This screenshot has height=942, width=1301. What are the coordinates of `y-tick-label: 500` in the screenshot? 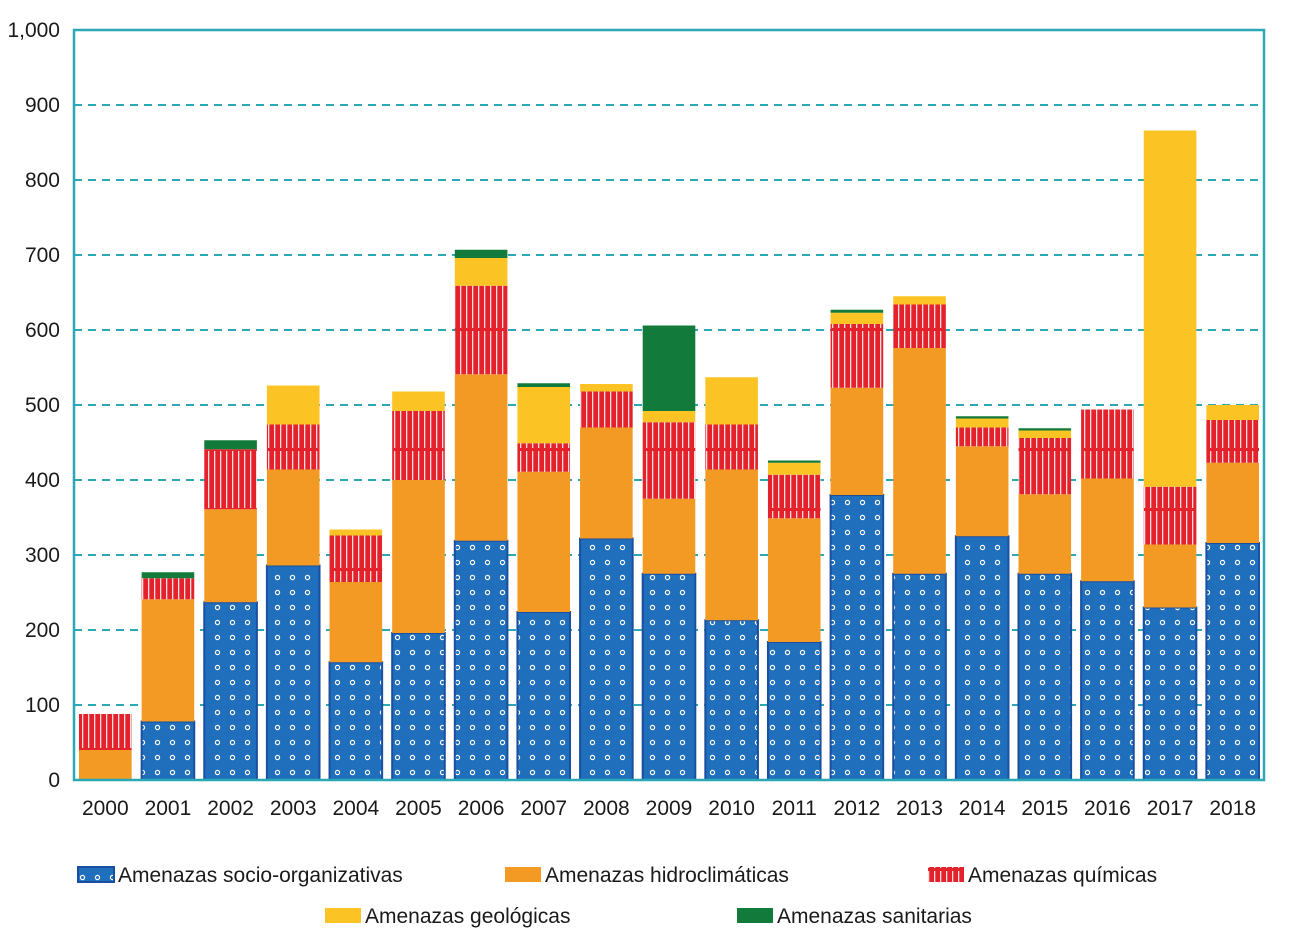 It's located at (42, 405).